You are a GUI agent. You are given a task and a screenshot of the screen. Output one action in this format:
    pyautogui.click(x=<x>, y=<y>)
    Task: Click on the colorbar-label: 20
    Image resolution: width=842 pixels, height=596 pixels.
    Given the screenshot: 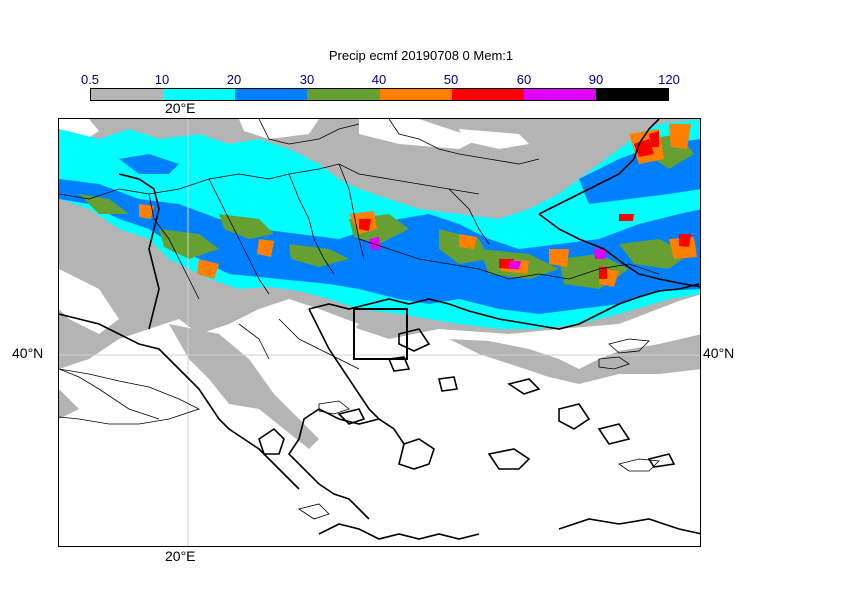 What is the action you would take?
    pyautogui.click(x=234, y=79)
    